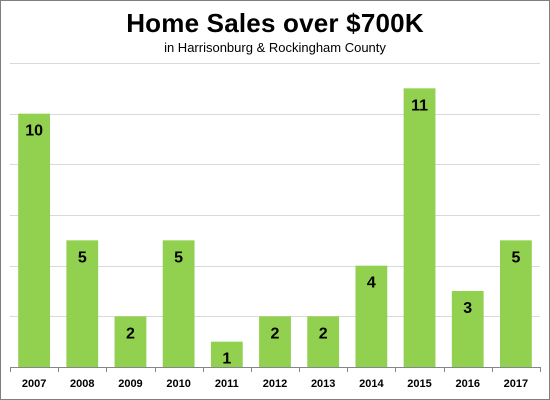  I want to click on x-tick-label-2017: 2017, so click(516, 384).